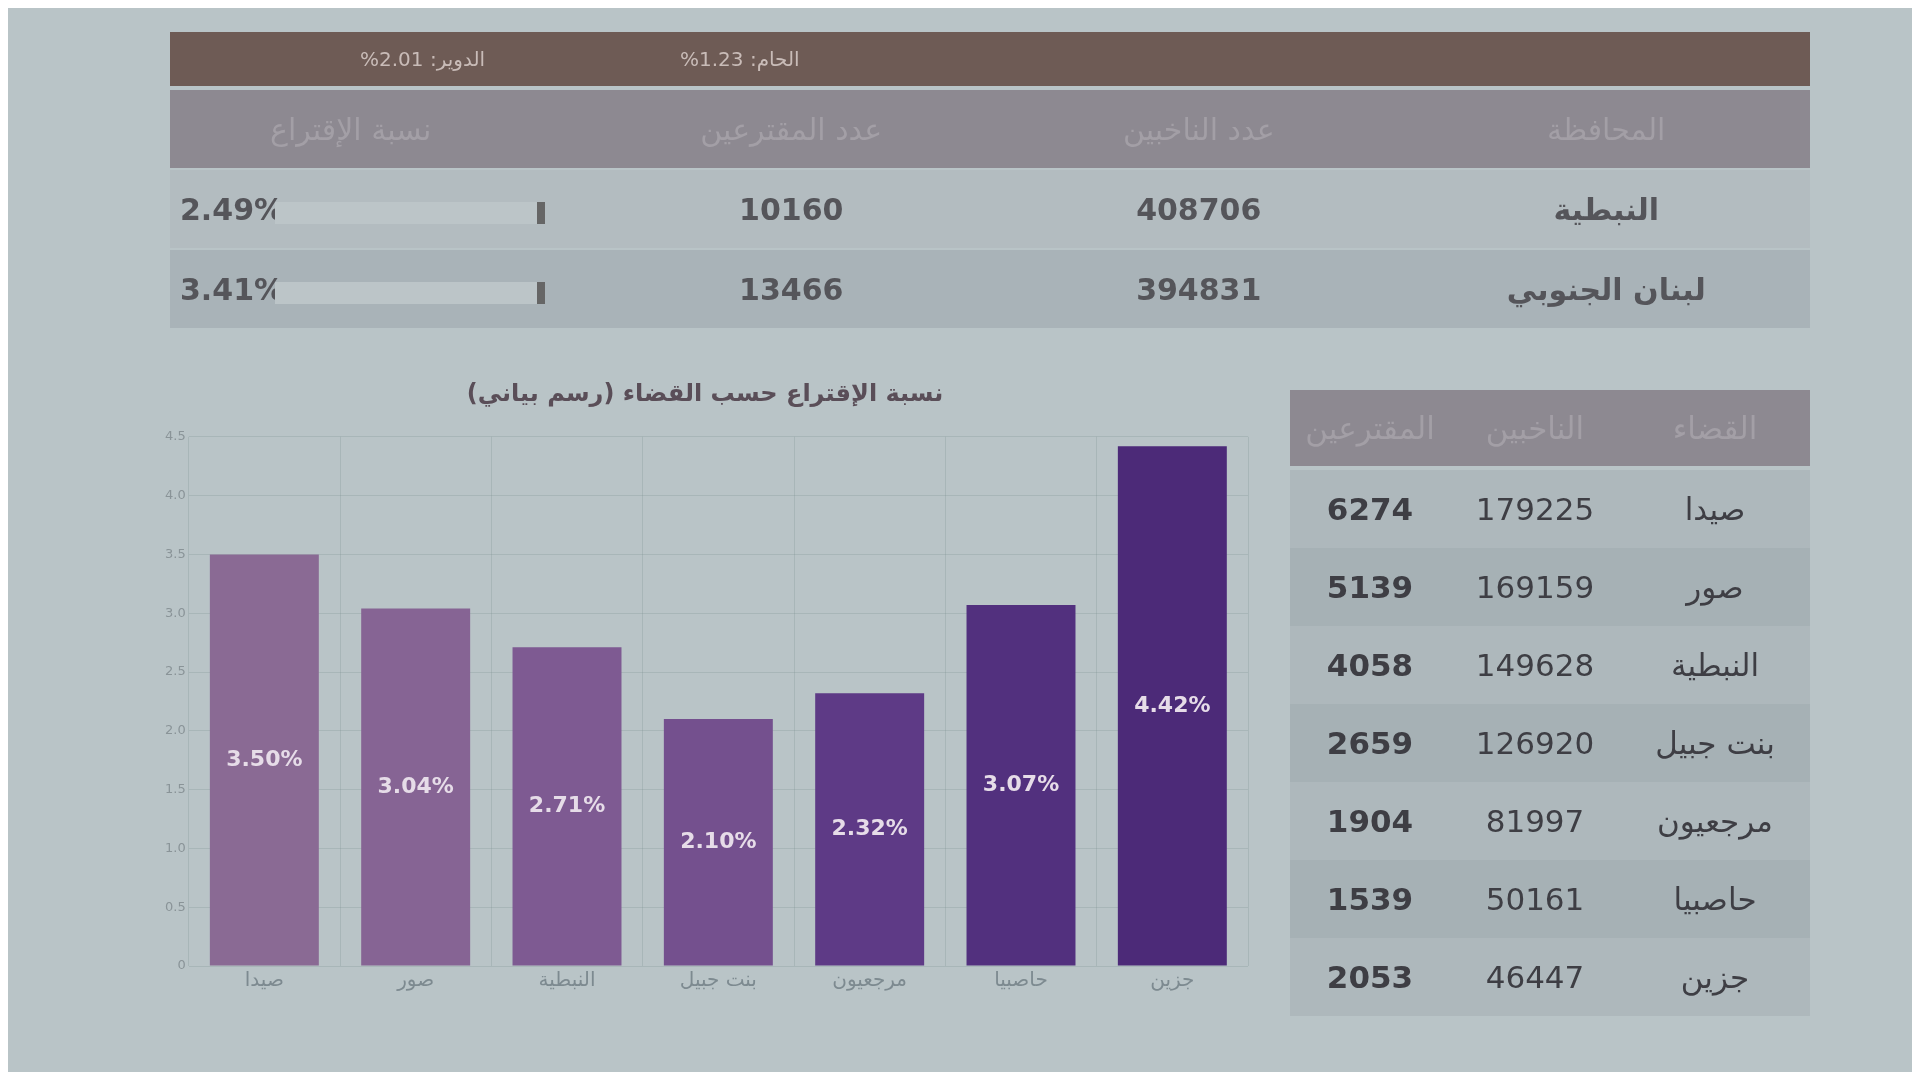 The image size is (1920, 1080). I want to click on text: 179225, so click(1535, 509).